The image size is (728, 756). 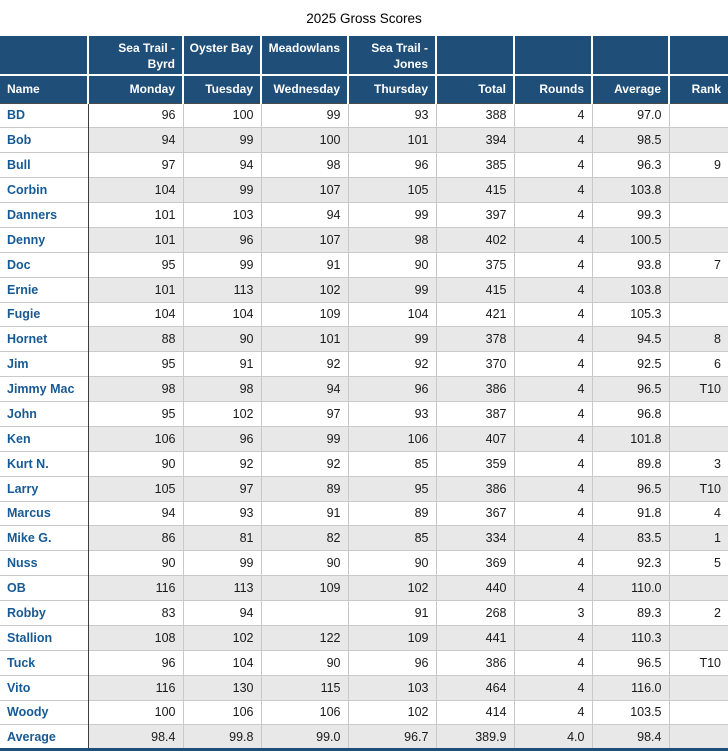 What do you see at coordinates (630, 662) in the screenshot?
I see `average-cell: 96.5` at bounding box center [630, 662].